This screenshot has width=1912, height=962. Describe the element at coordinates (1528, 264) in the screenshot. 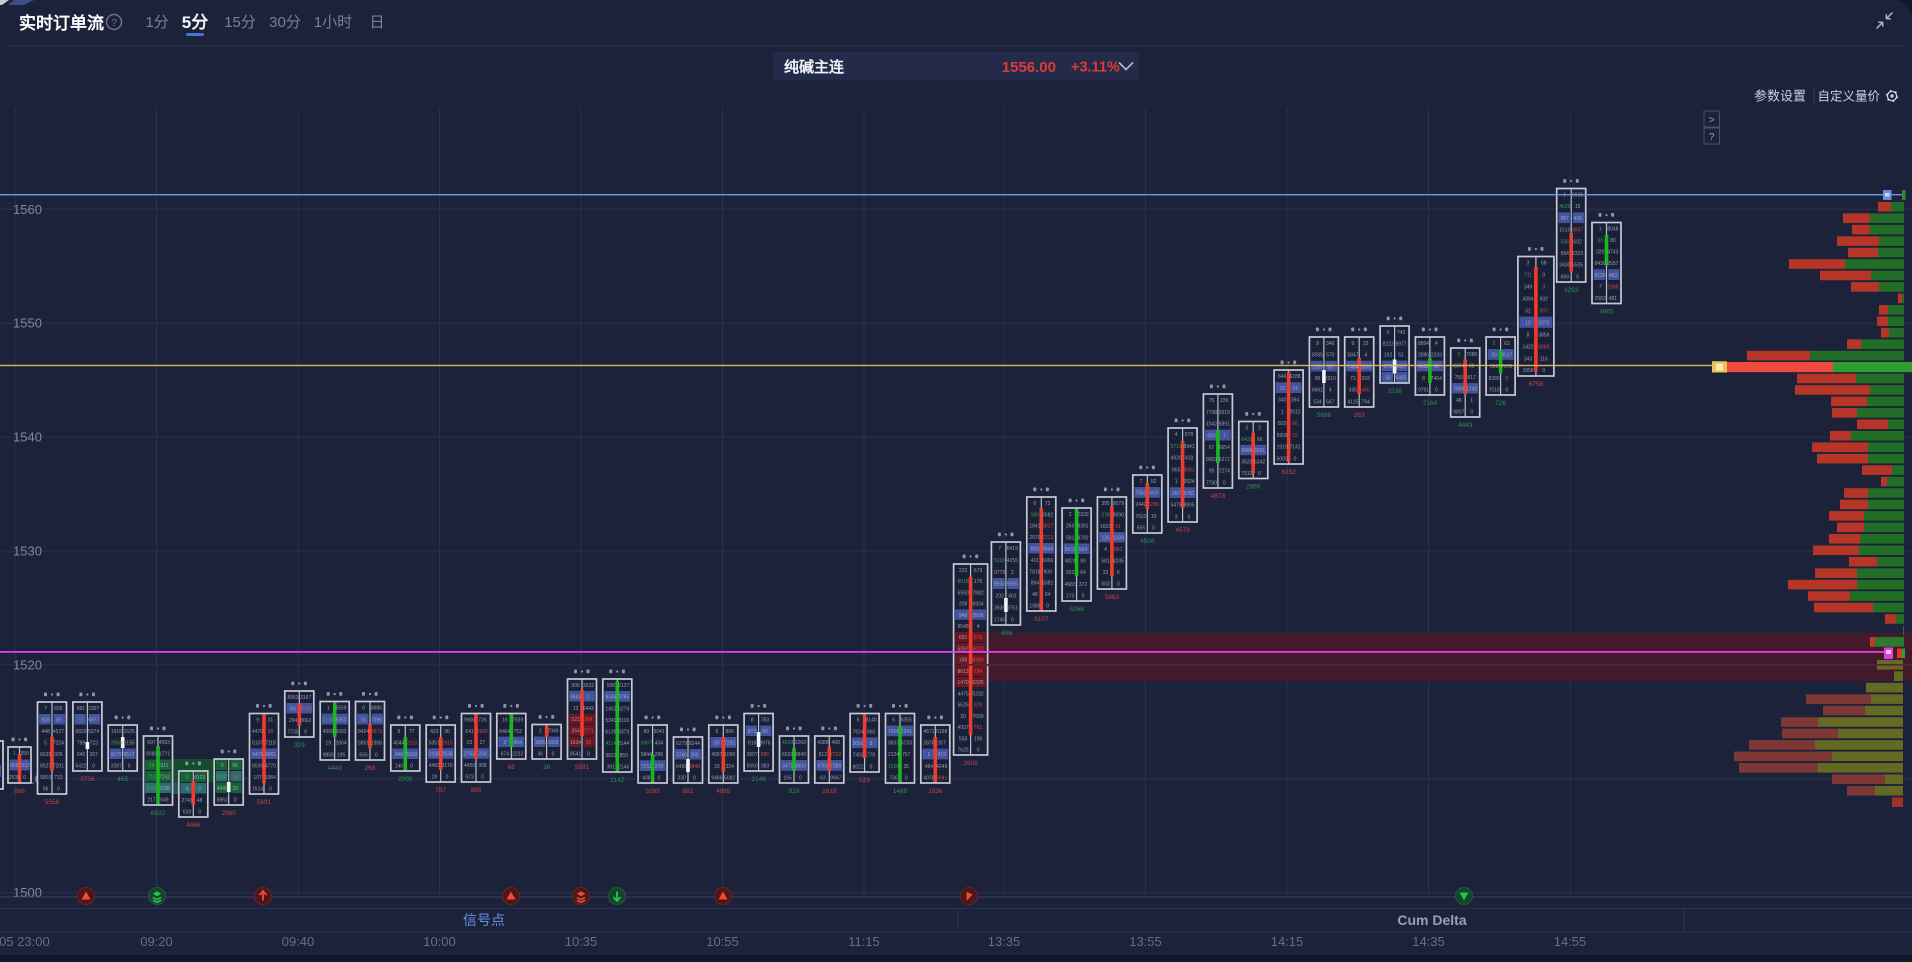

I see `svg-text: 3` at that location.